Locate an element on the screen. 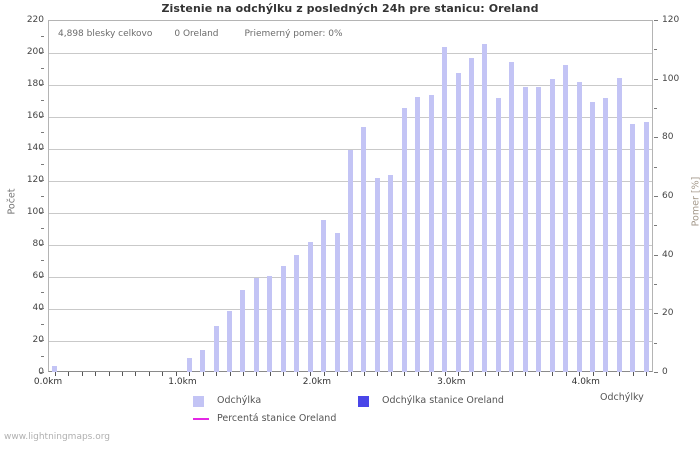  y-tick-left-label: 200 is located at coordinates (35, 52).